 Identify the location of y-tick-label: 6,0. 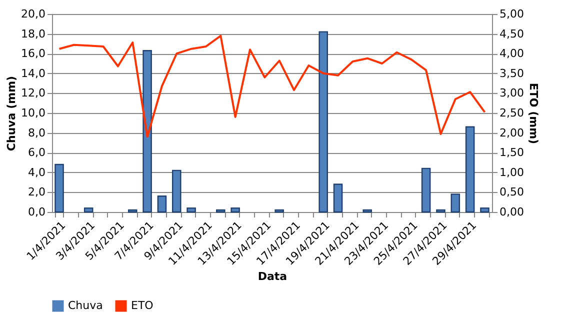
(37, 153).